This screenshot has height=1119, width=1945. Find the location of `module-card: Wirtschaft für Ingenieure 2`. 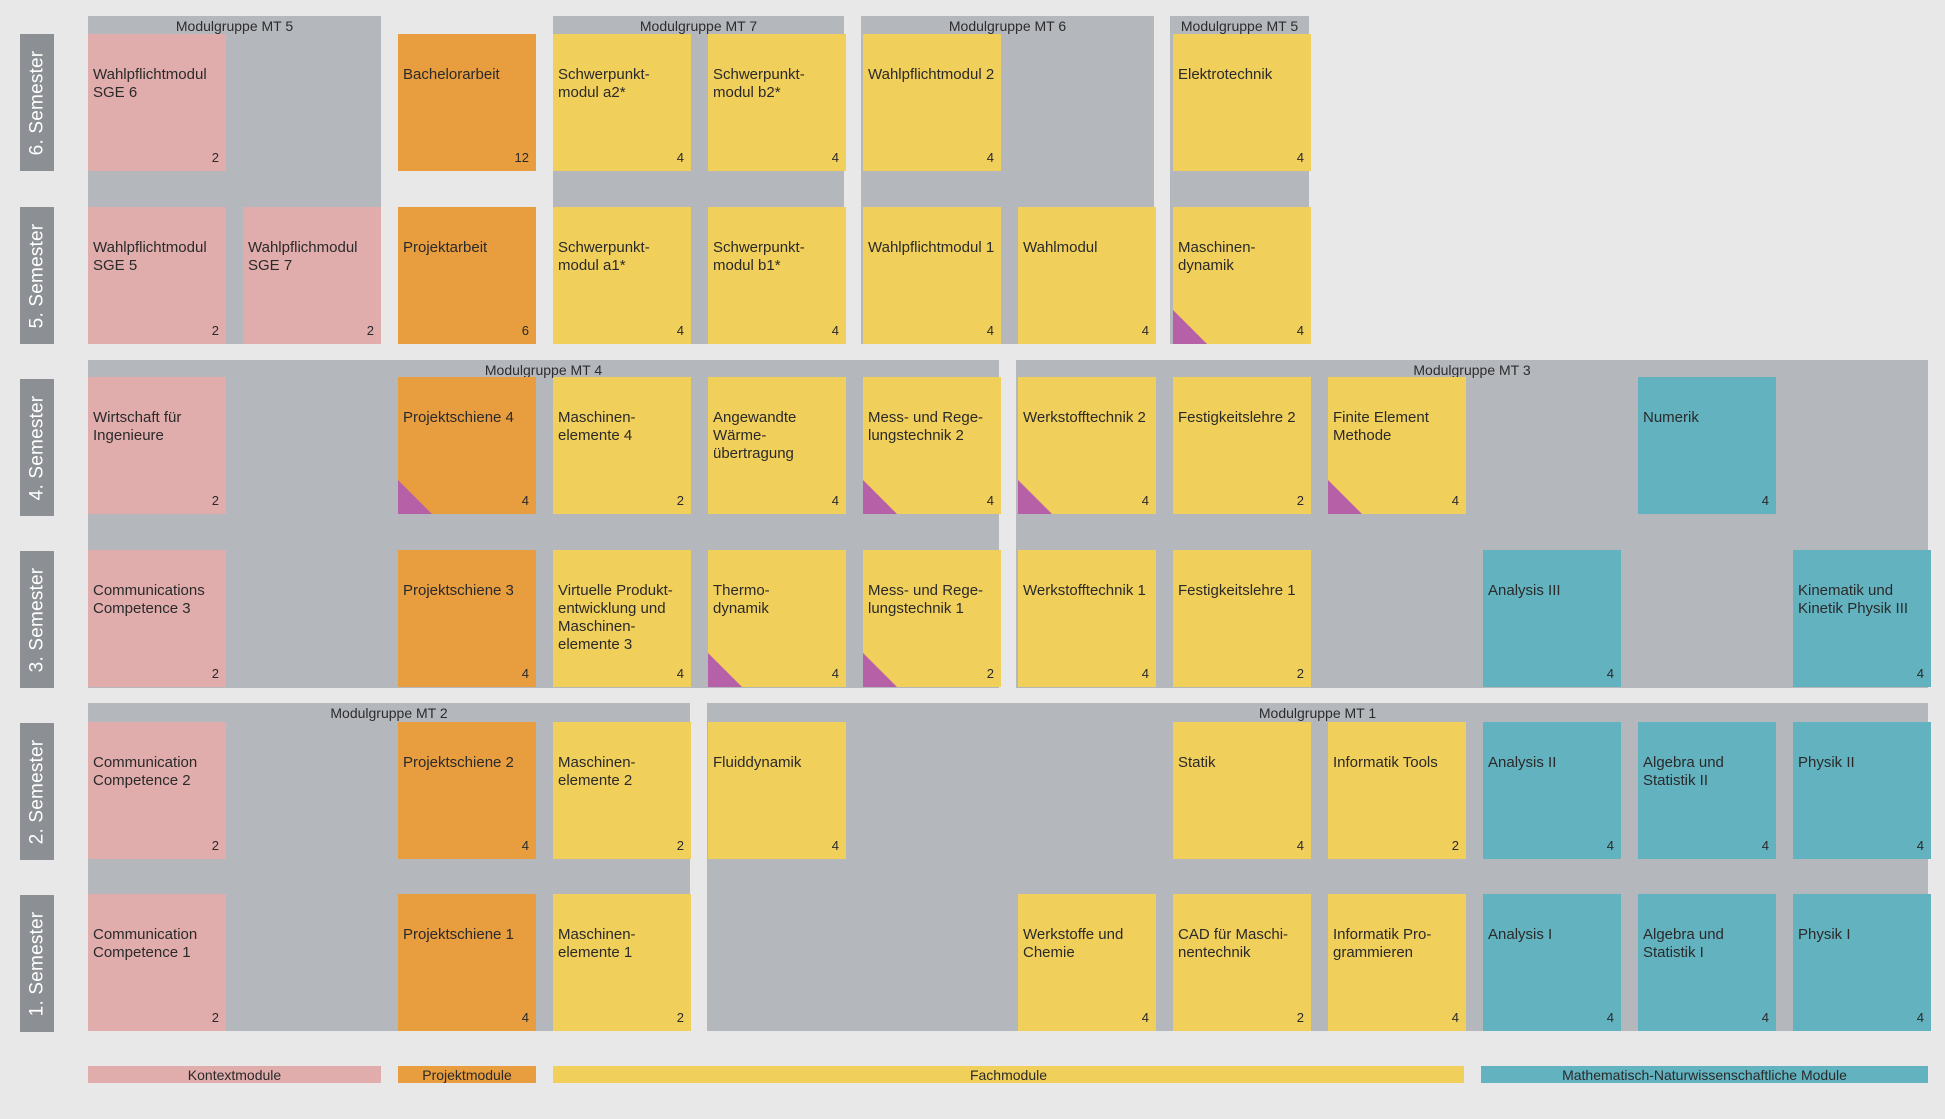

module-card: Wirtschaft für Ingenieure 2 is located at coordinates (157, 445).